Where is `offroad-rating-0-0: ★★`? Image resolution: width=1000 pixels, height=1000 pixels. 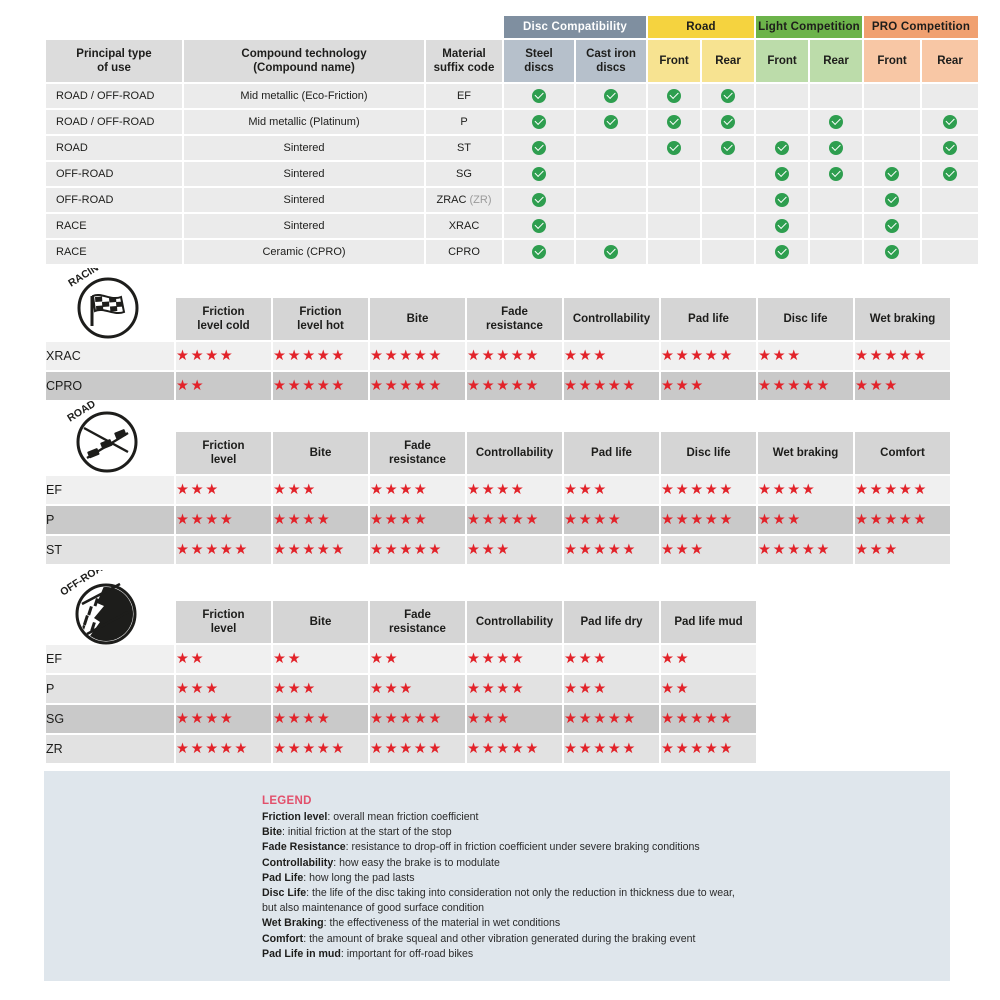
offroad-rating-0-0: ★★ is located at coordinates (223, 659).